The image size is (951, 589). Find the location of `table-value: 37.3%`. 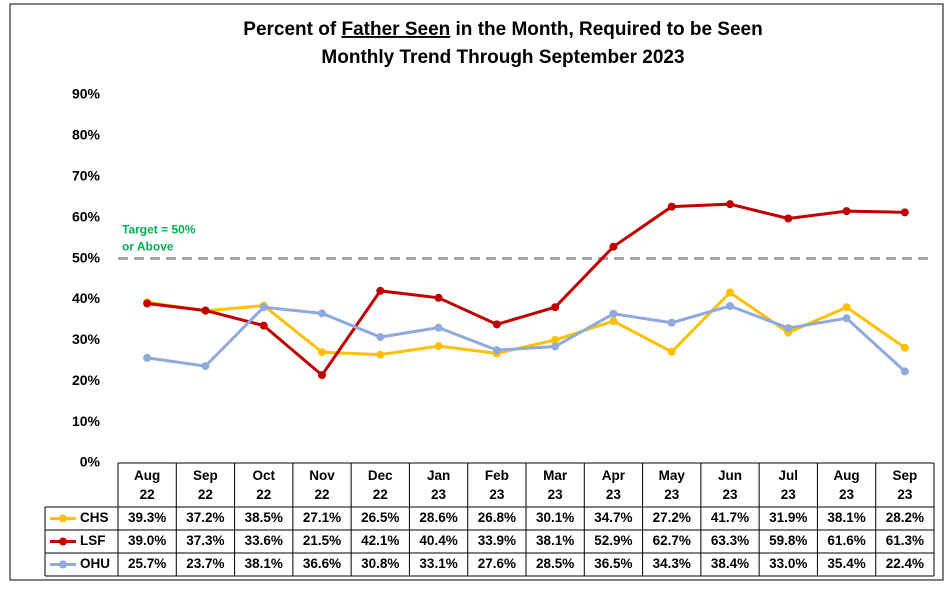

table-value: 37.3% is located at coordinates (205, 540).